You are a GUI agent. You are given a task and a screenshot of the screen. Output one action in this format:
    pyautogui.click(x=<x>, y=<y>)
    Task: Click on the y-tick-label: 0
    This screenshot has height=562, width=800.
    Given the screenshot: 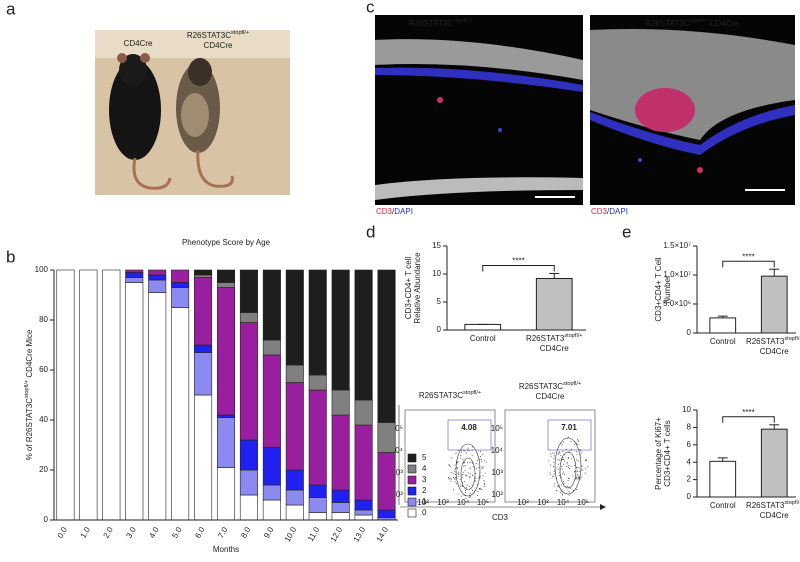 What is the action you would take?
    pyautogui.click(x=689, y=332)
    